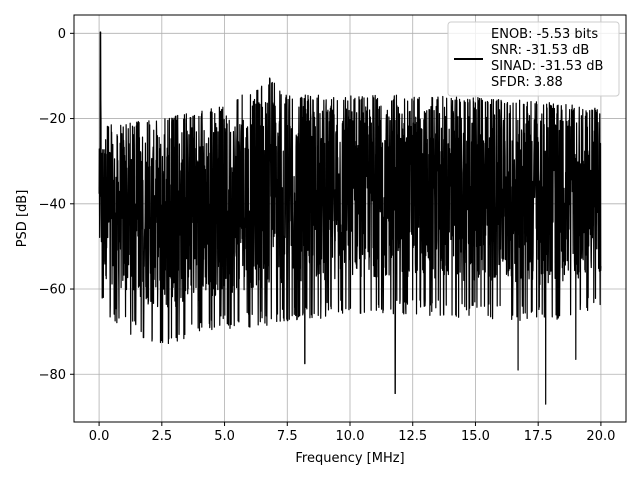 This screenshot has width=640, height=480. What do you see at coordinates (99, 436) in the screenshot?
I see `x-tick-label: 0.0` at bounding box center [99, 436].